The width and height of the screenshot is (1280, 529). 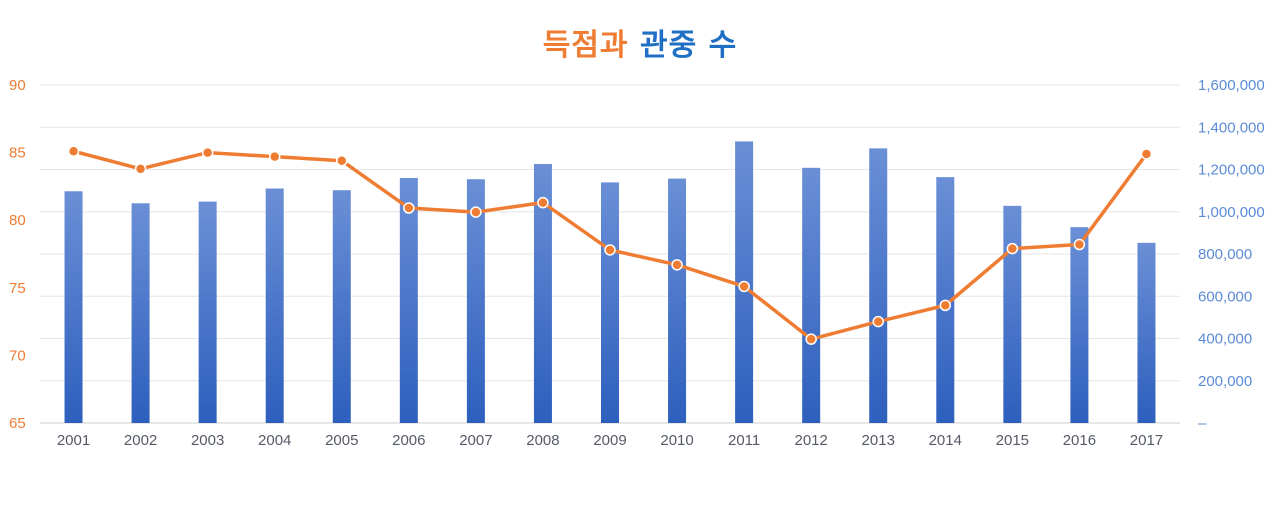 What do you see at coordinates (676, 440) in the screenshot?
I see `x-tick: 2010` at bounding box center [676, 440].